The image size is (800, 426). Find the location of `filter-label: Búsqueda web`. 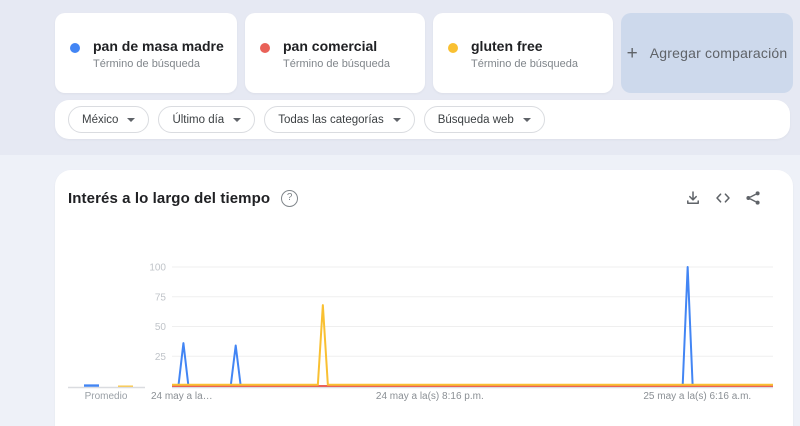

filter-label: Búsqueda web is located at coordinates (475, 119).